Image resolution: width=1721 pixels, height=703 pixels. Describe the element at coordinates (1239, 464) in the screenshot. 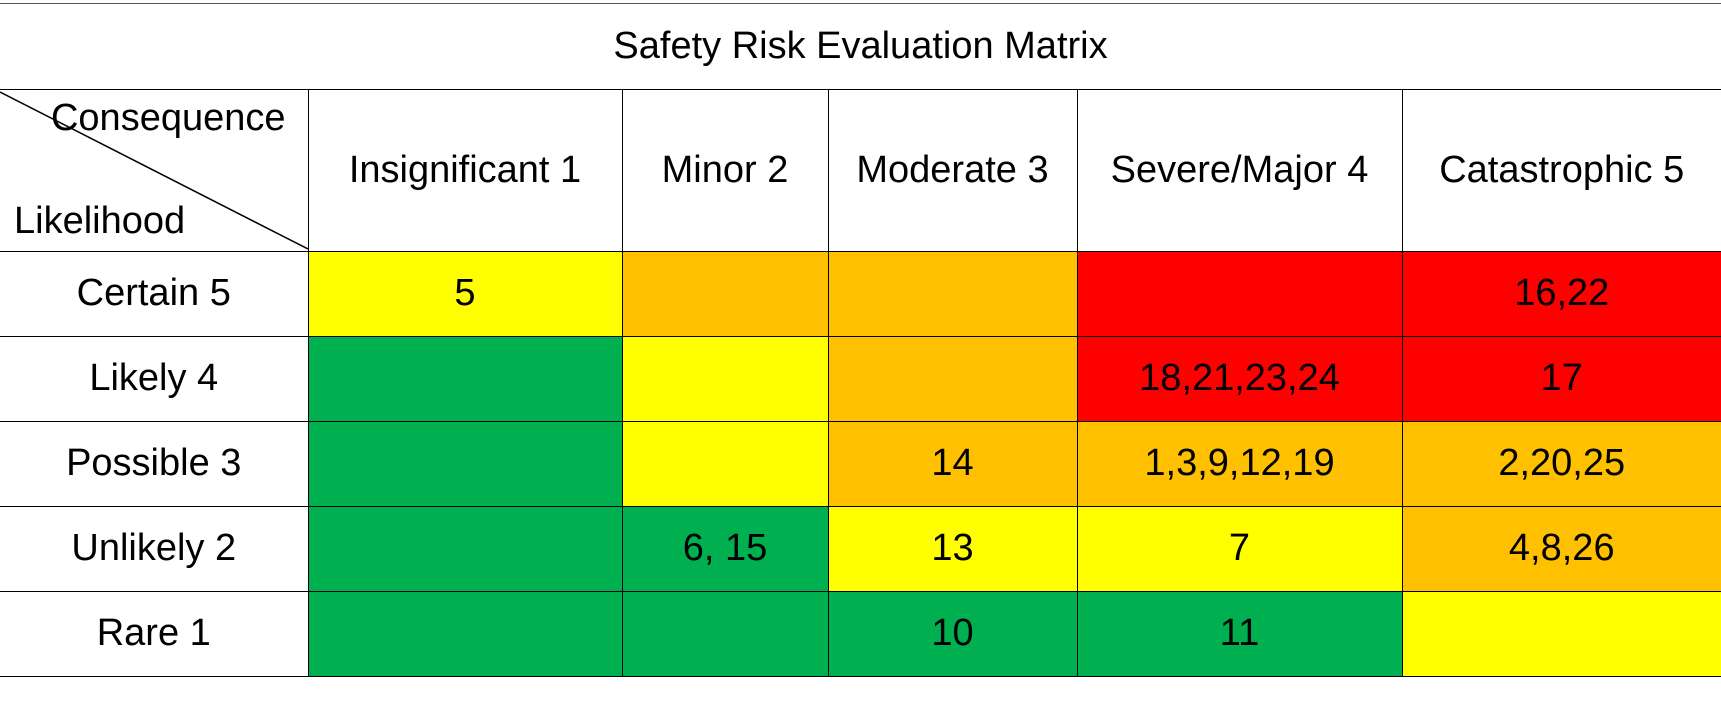

I see `matrix-cell: 1,3,9,12,19` at that location.